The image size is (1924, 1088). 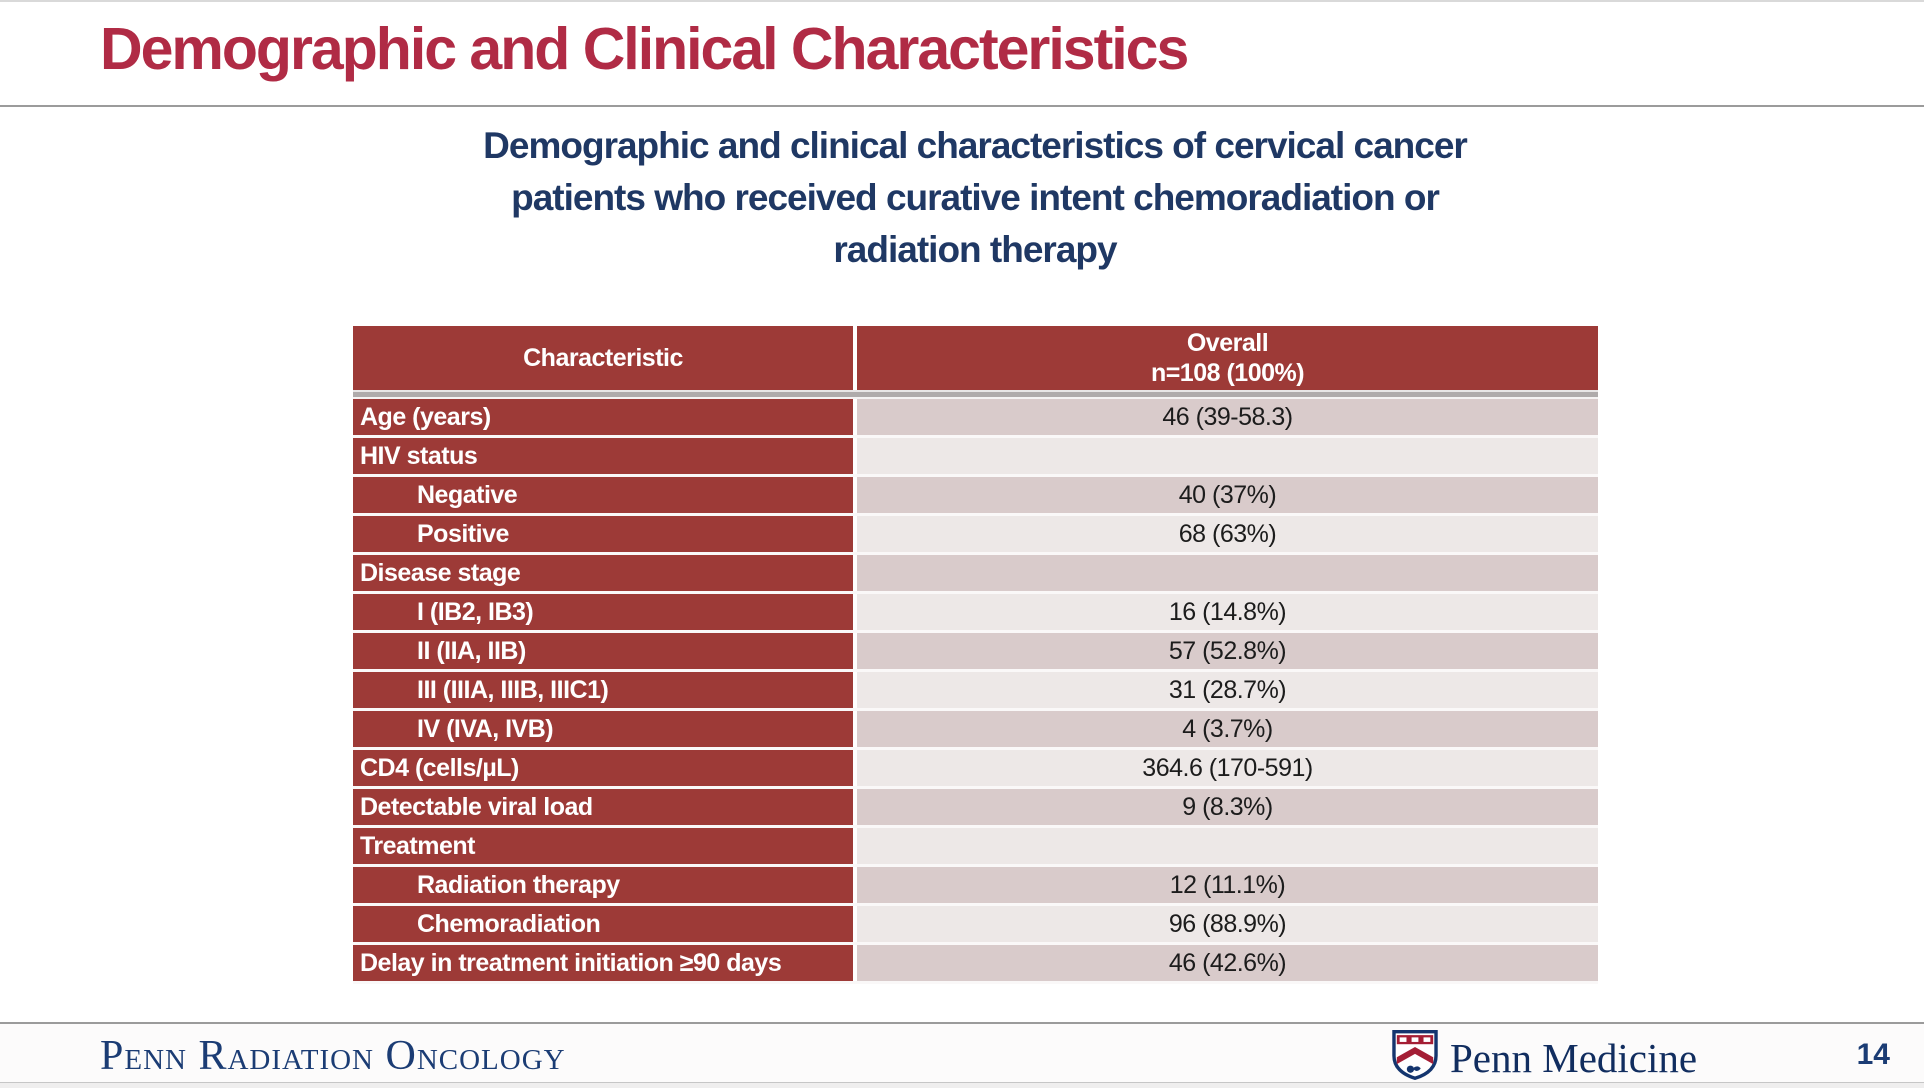 What do you see at coordinates (603, 963) in the screenshot?
I see `row-label-cell: Delay in treatment initiation ≥90 days` at bounding box center [603, 963].